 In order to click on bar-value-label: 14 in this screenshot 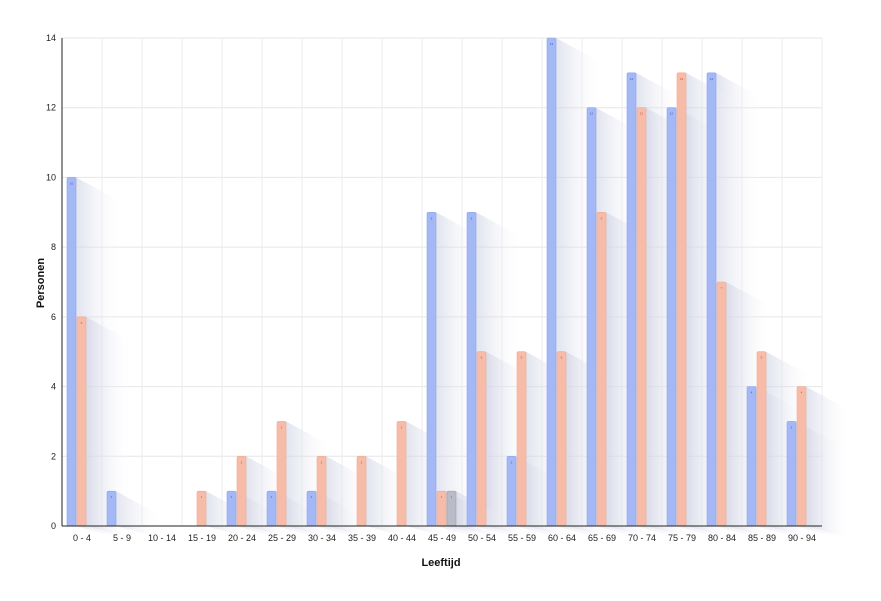, I will do `click(552, 44)`.